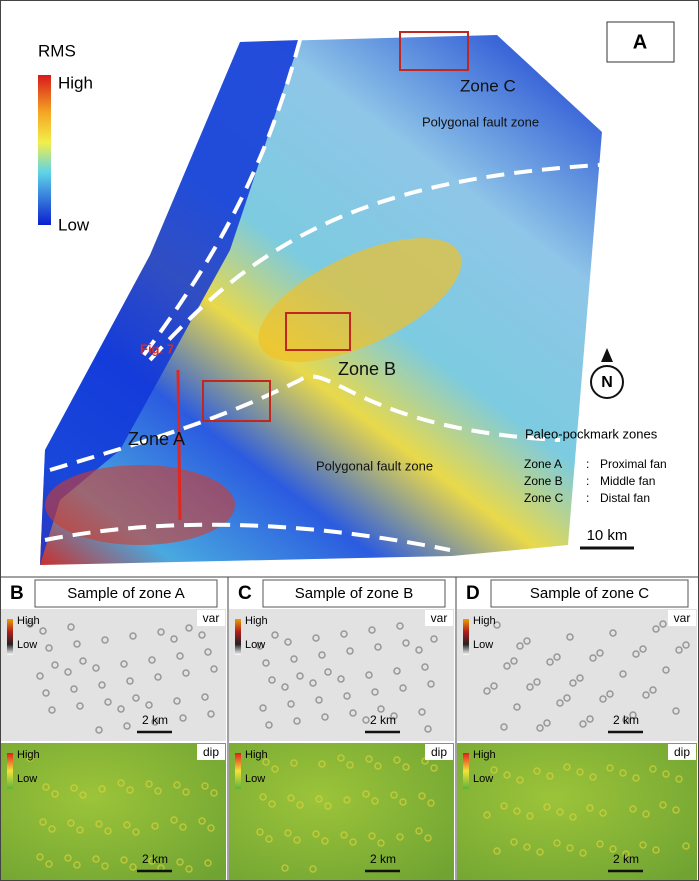 This screenshot has height=881, width=699. What do you see at coordinates (17, 593) in the screenshot?
I see `panel-label: B` at bounding box center [17, 593].